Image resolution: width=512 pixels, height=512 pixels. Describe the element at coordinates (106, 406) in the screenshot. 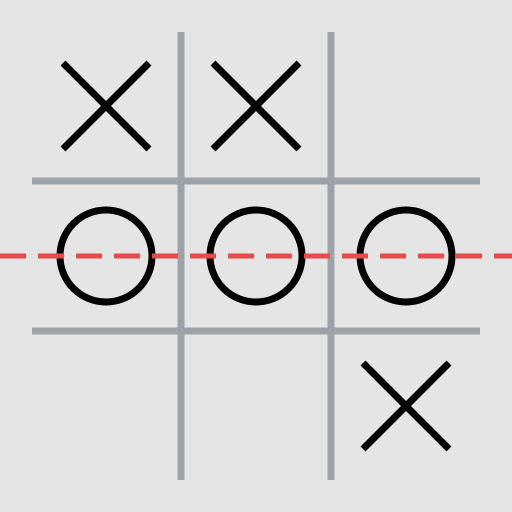

I see `cell-r3-c1` at that location.